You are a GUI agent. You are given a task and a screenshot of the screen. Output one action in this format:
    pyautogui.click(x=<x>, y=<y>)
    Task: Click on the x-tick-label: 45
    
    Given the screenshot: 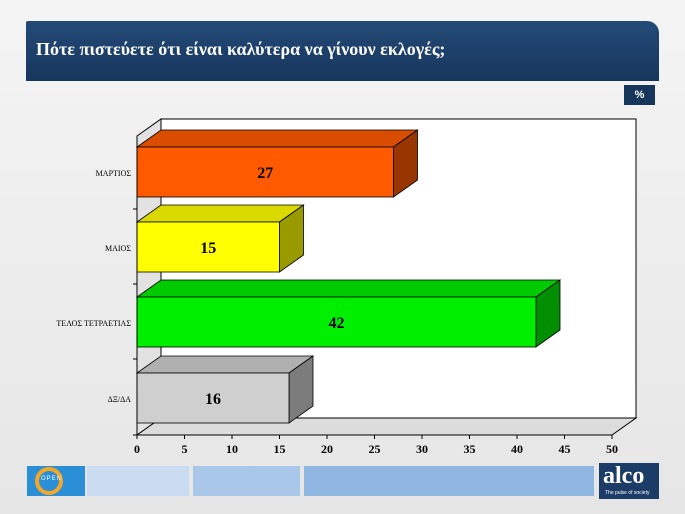 What is the action you would take?
    pyautogui.click(x=565, y=449)
    